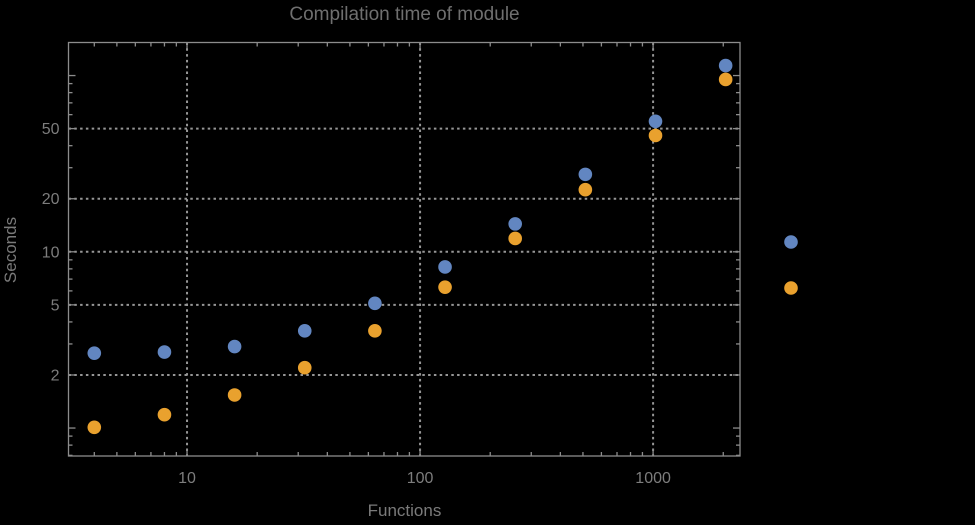 The width and height of the screenshot is (975, 525). What do you see at coordinates (404, 14) in the screenshot?
I see `chart-title: Compilation time of module` at bounding box center [404, 14].